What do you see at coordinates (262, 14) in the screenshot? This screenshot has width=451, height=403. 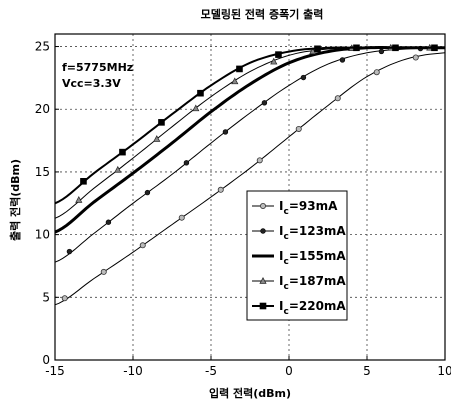 I see `chart-title: 모델링된 전력 증폭기 출력` at bounding box center [262, 14].